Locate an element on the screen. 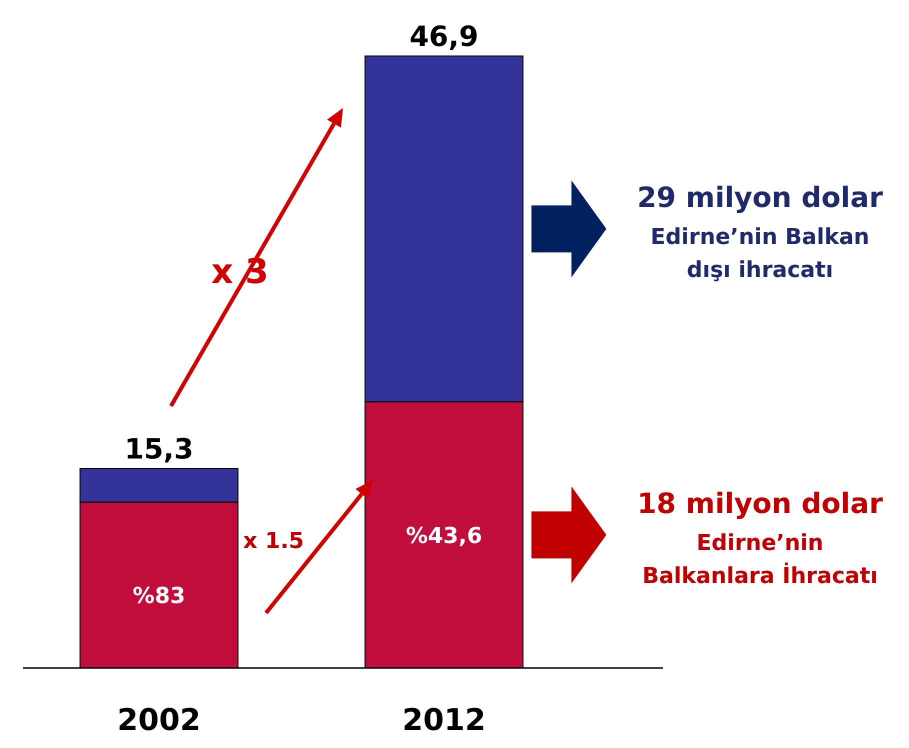  annotation: 29 milyon dolar Edirne’nin Balkan dışı ihracatı is located at coordinates (760, 231).